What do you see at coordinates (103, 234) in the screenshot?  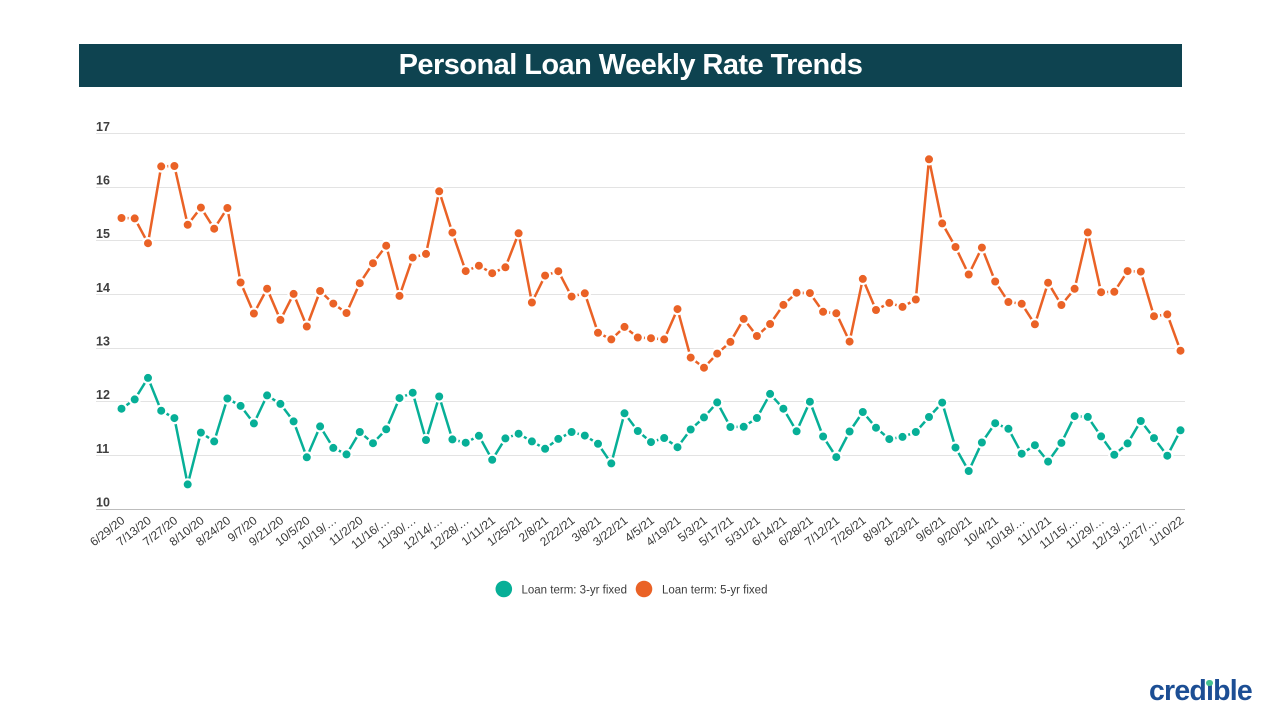 I see `svg-text: 15` at bounding box center [103, 234].